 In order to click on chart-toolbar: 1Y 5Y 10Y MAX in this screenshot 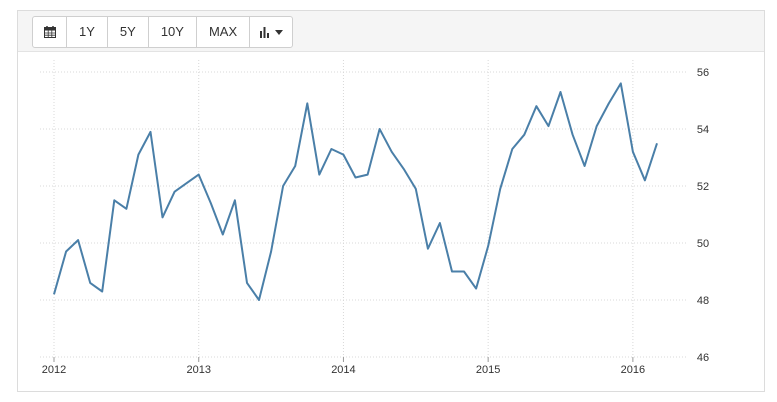, I will do `click(391, 31)`.